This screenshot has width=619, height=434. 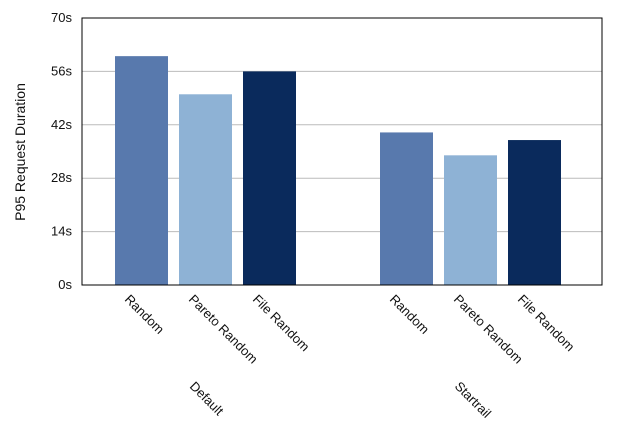 What do you see at coordinates (534, 212) in the screenshot?
I see `bar-startrail-file-random` at bounding box center [534, 212].